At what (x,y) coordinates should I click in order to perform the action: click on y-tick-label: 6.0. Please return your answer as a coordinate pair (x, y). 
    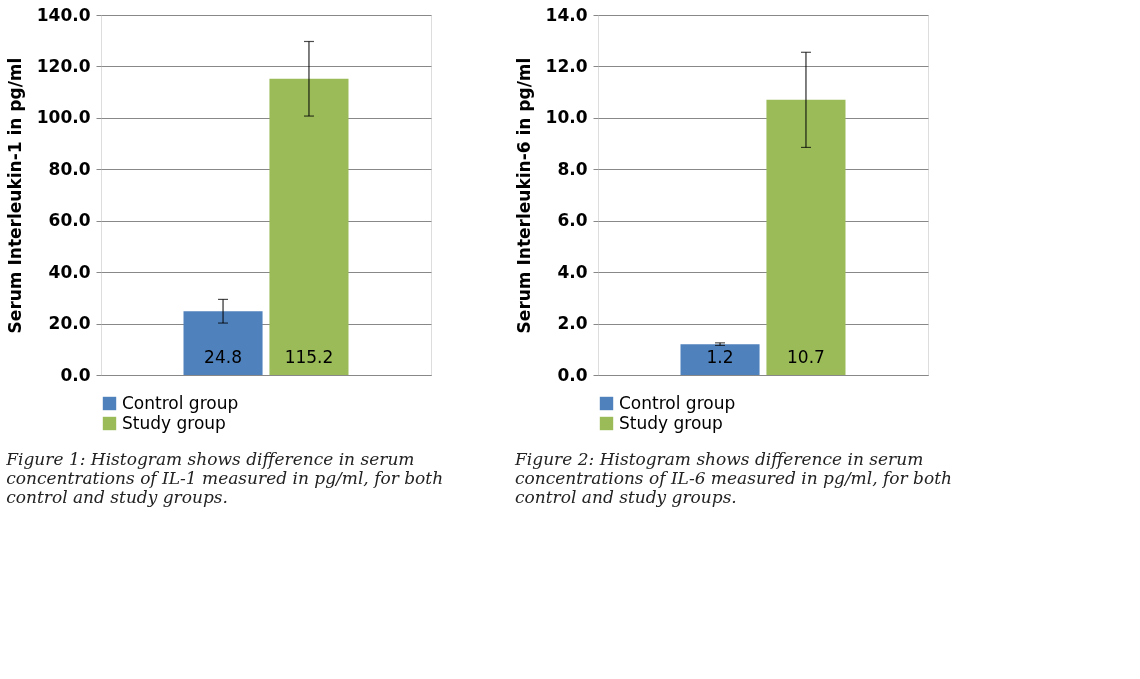
    Looking at the image, I should click on (572, 220).